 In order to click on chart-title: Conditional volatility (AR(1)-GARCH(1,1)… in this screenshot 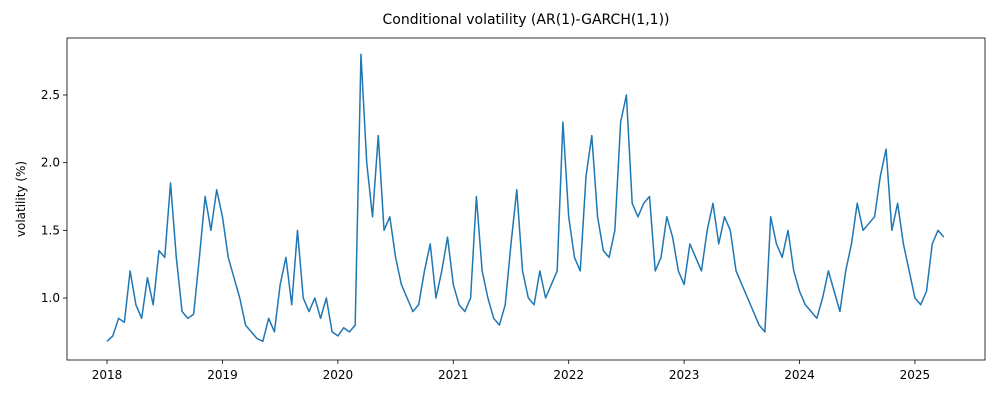, I will do `click(526, 20)`.